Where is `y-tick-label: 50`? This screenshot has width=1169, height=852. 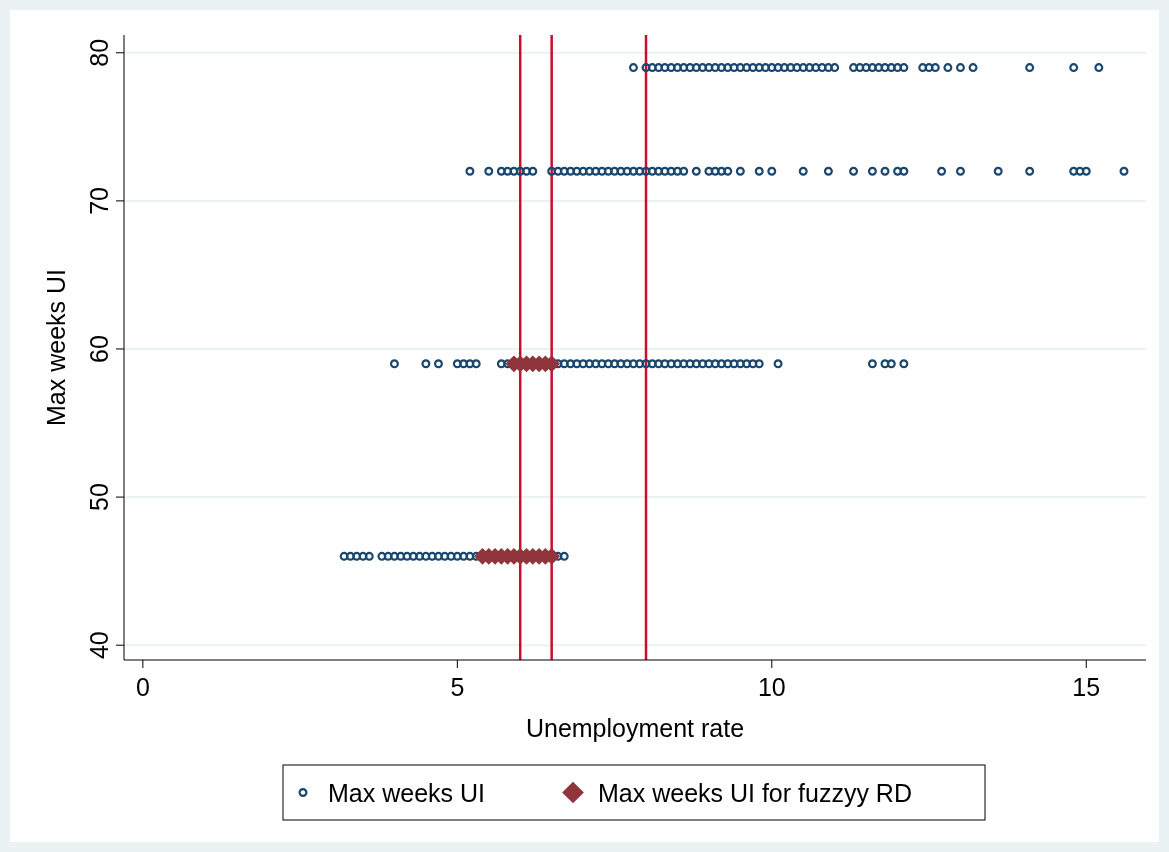 y-tick-label: 50 is located at coordinates (99, 497).